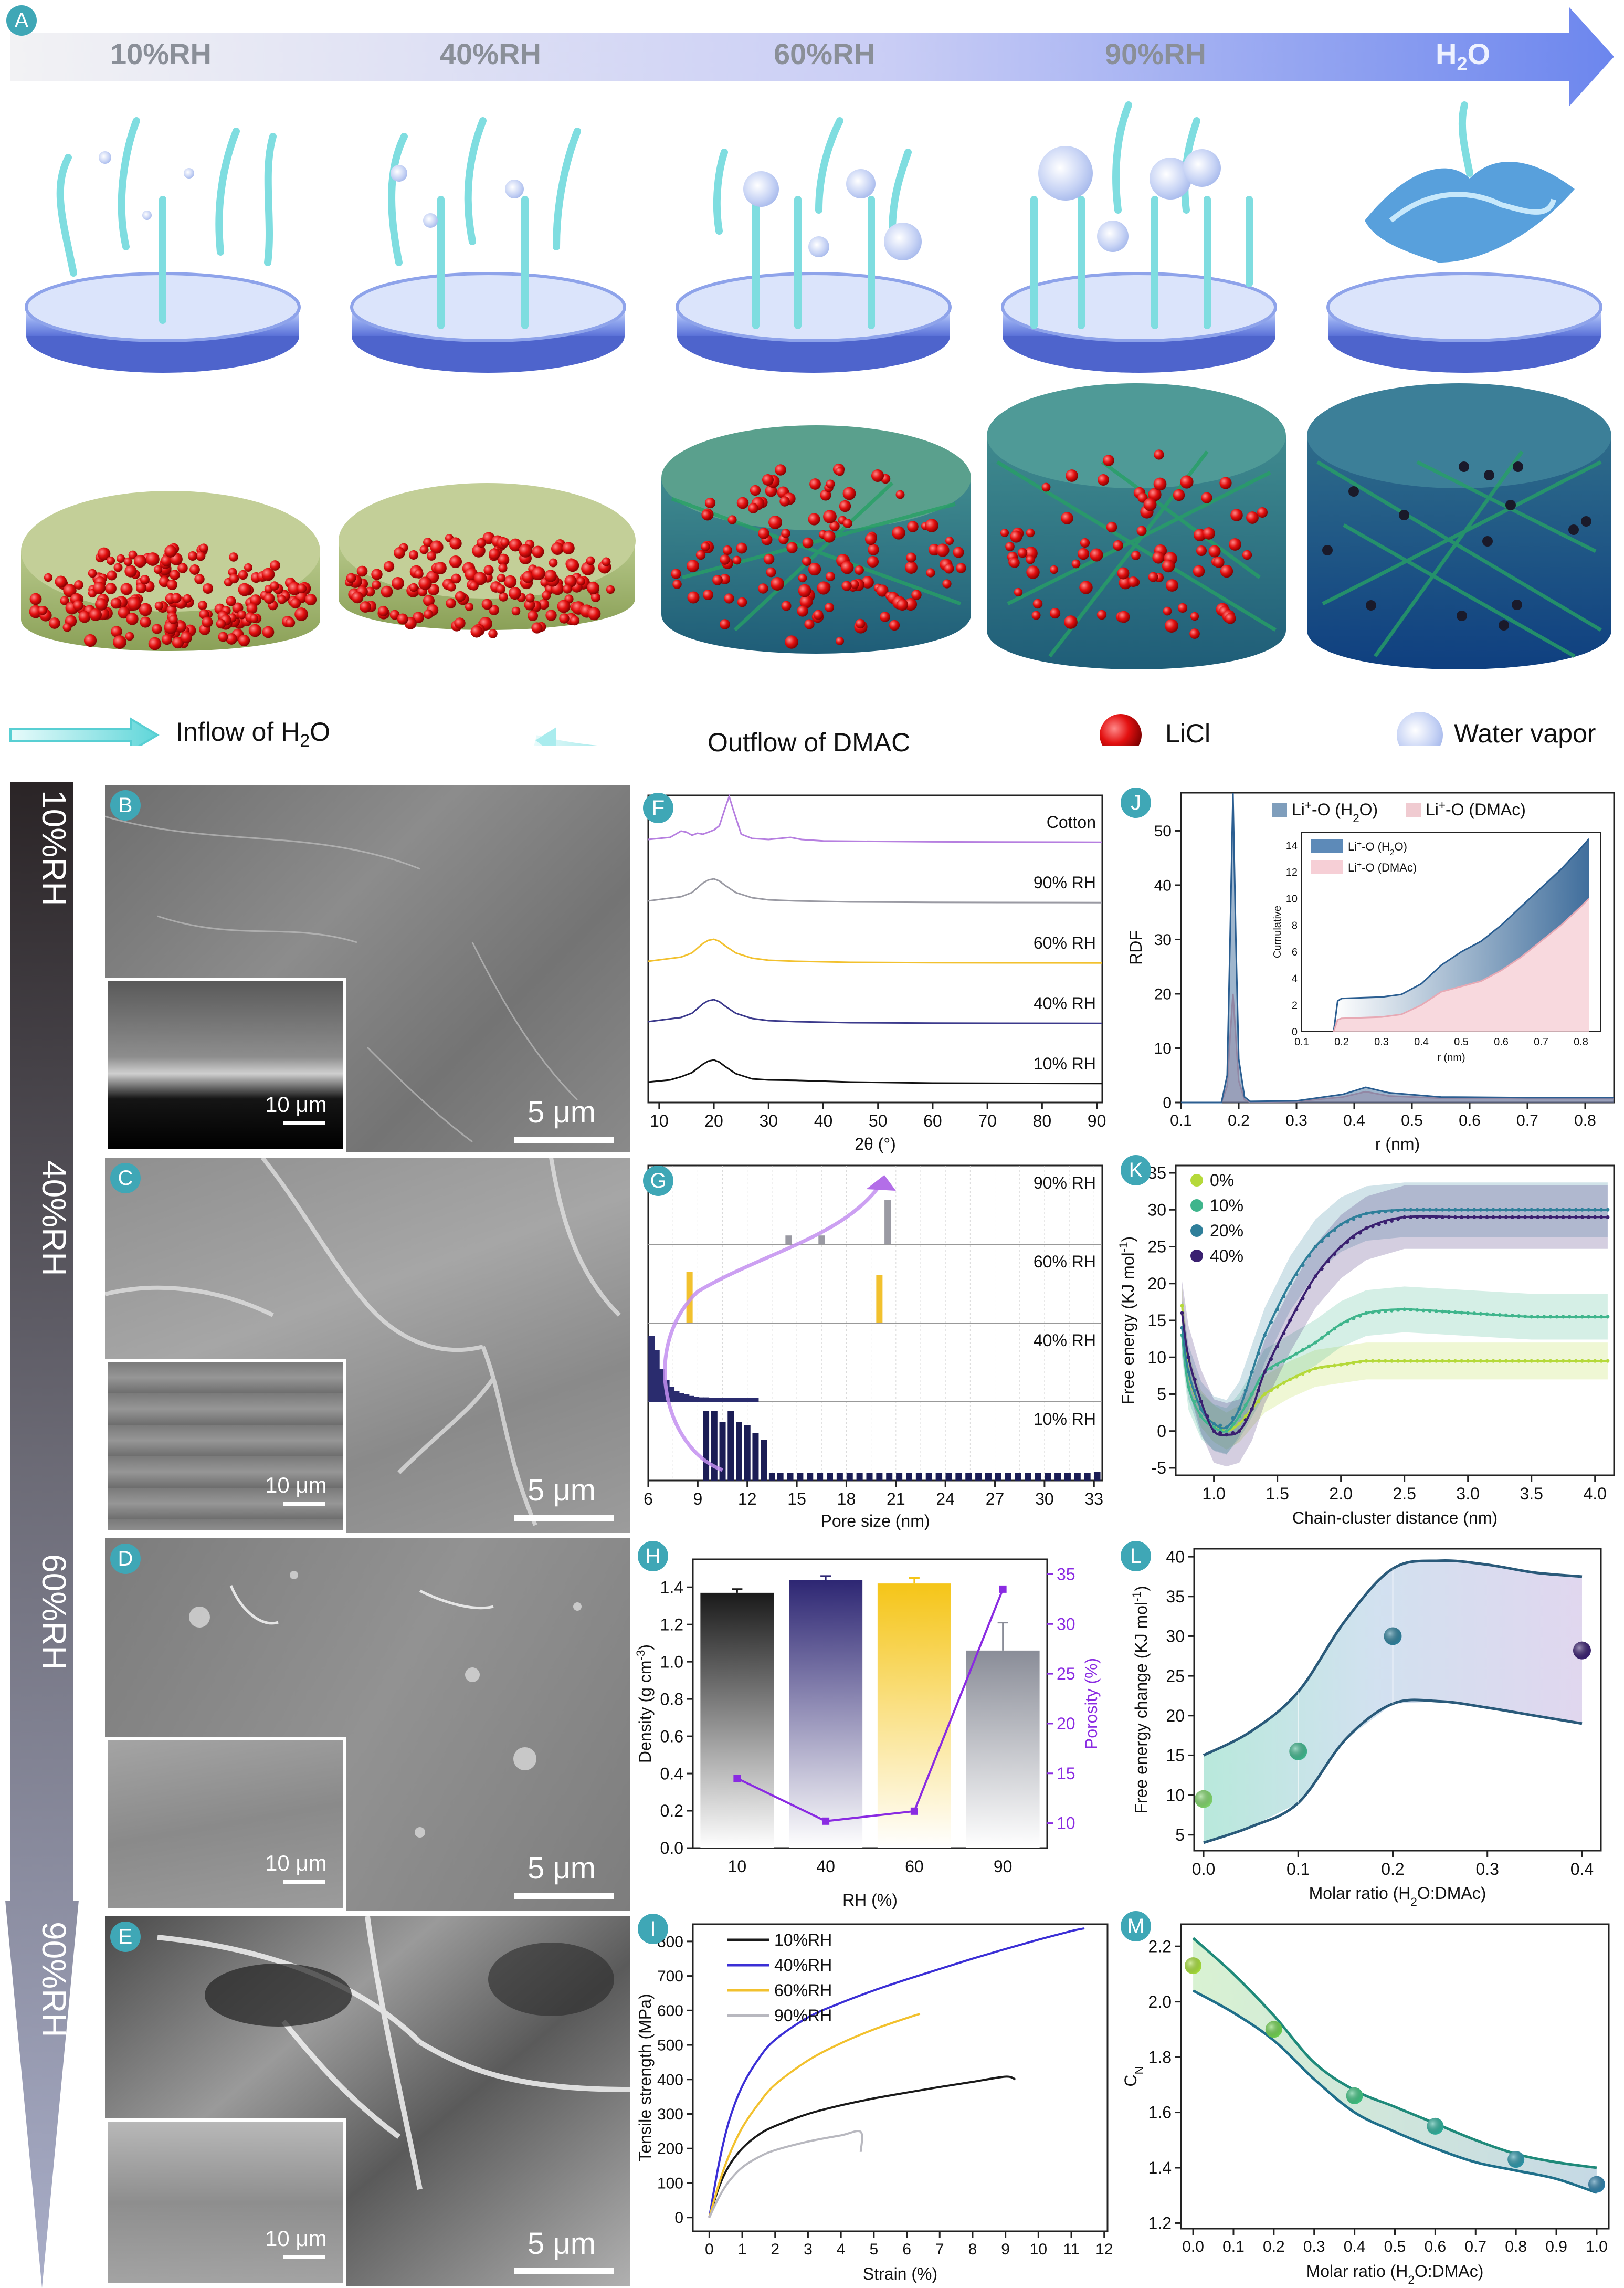 The image size is (1624, 2288). I want to click on panel-e-badge: E, so click(125, 1937).